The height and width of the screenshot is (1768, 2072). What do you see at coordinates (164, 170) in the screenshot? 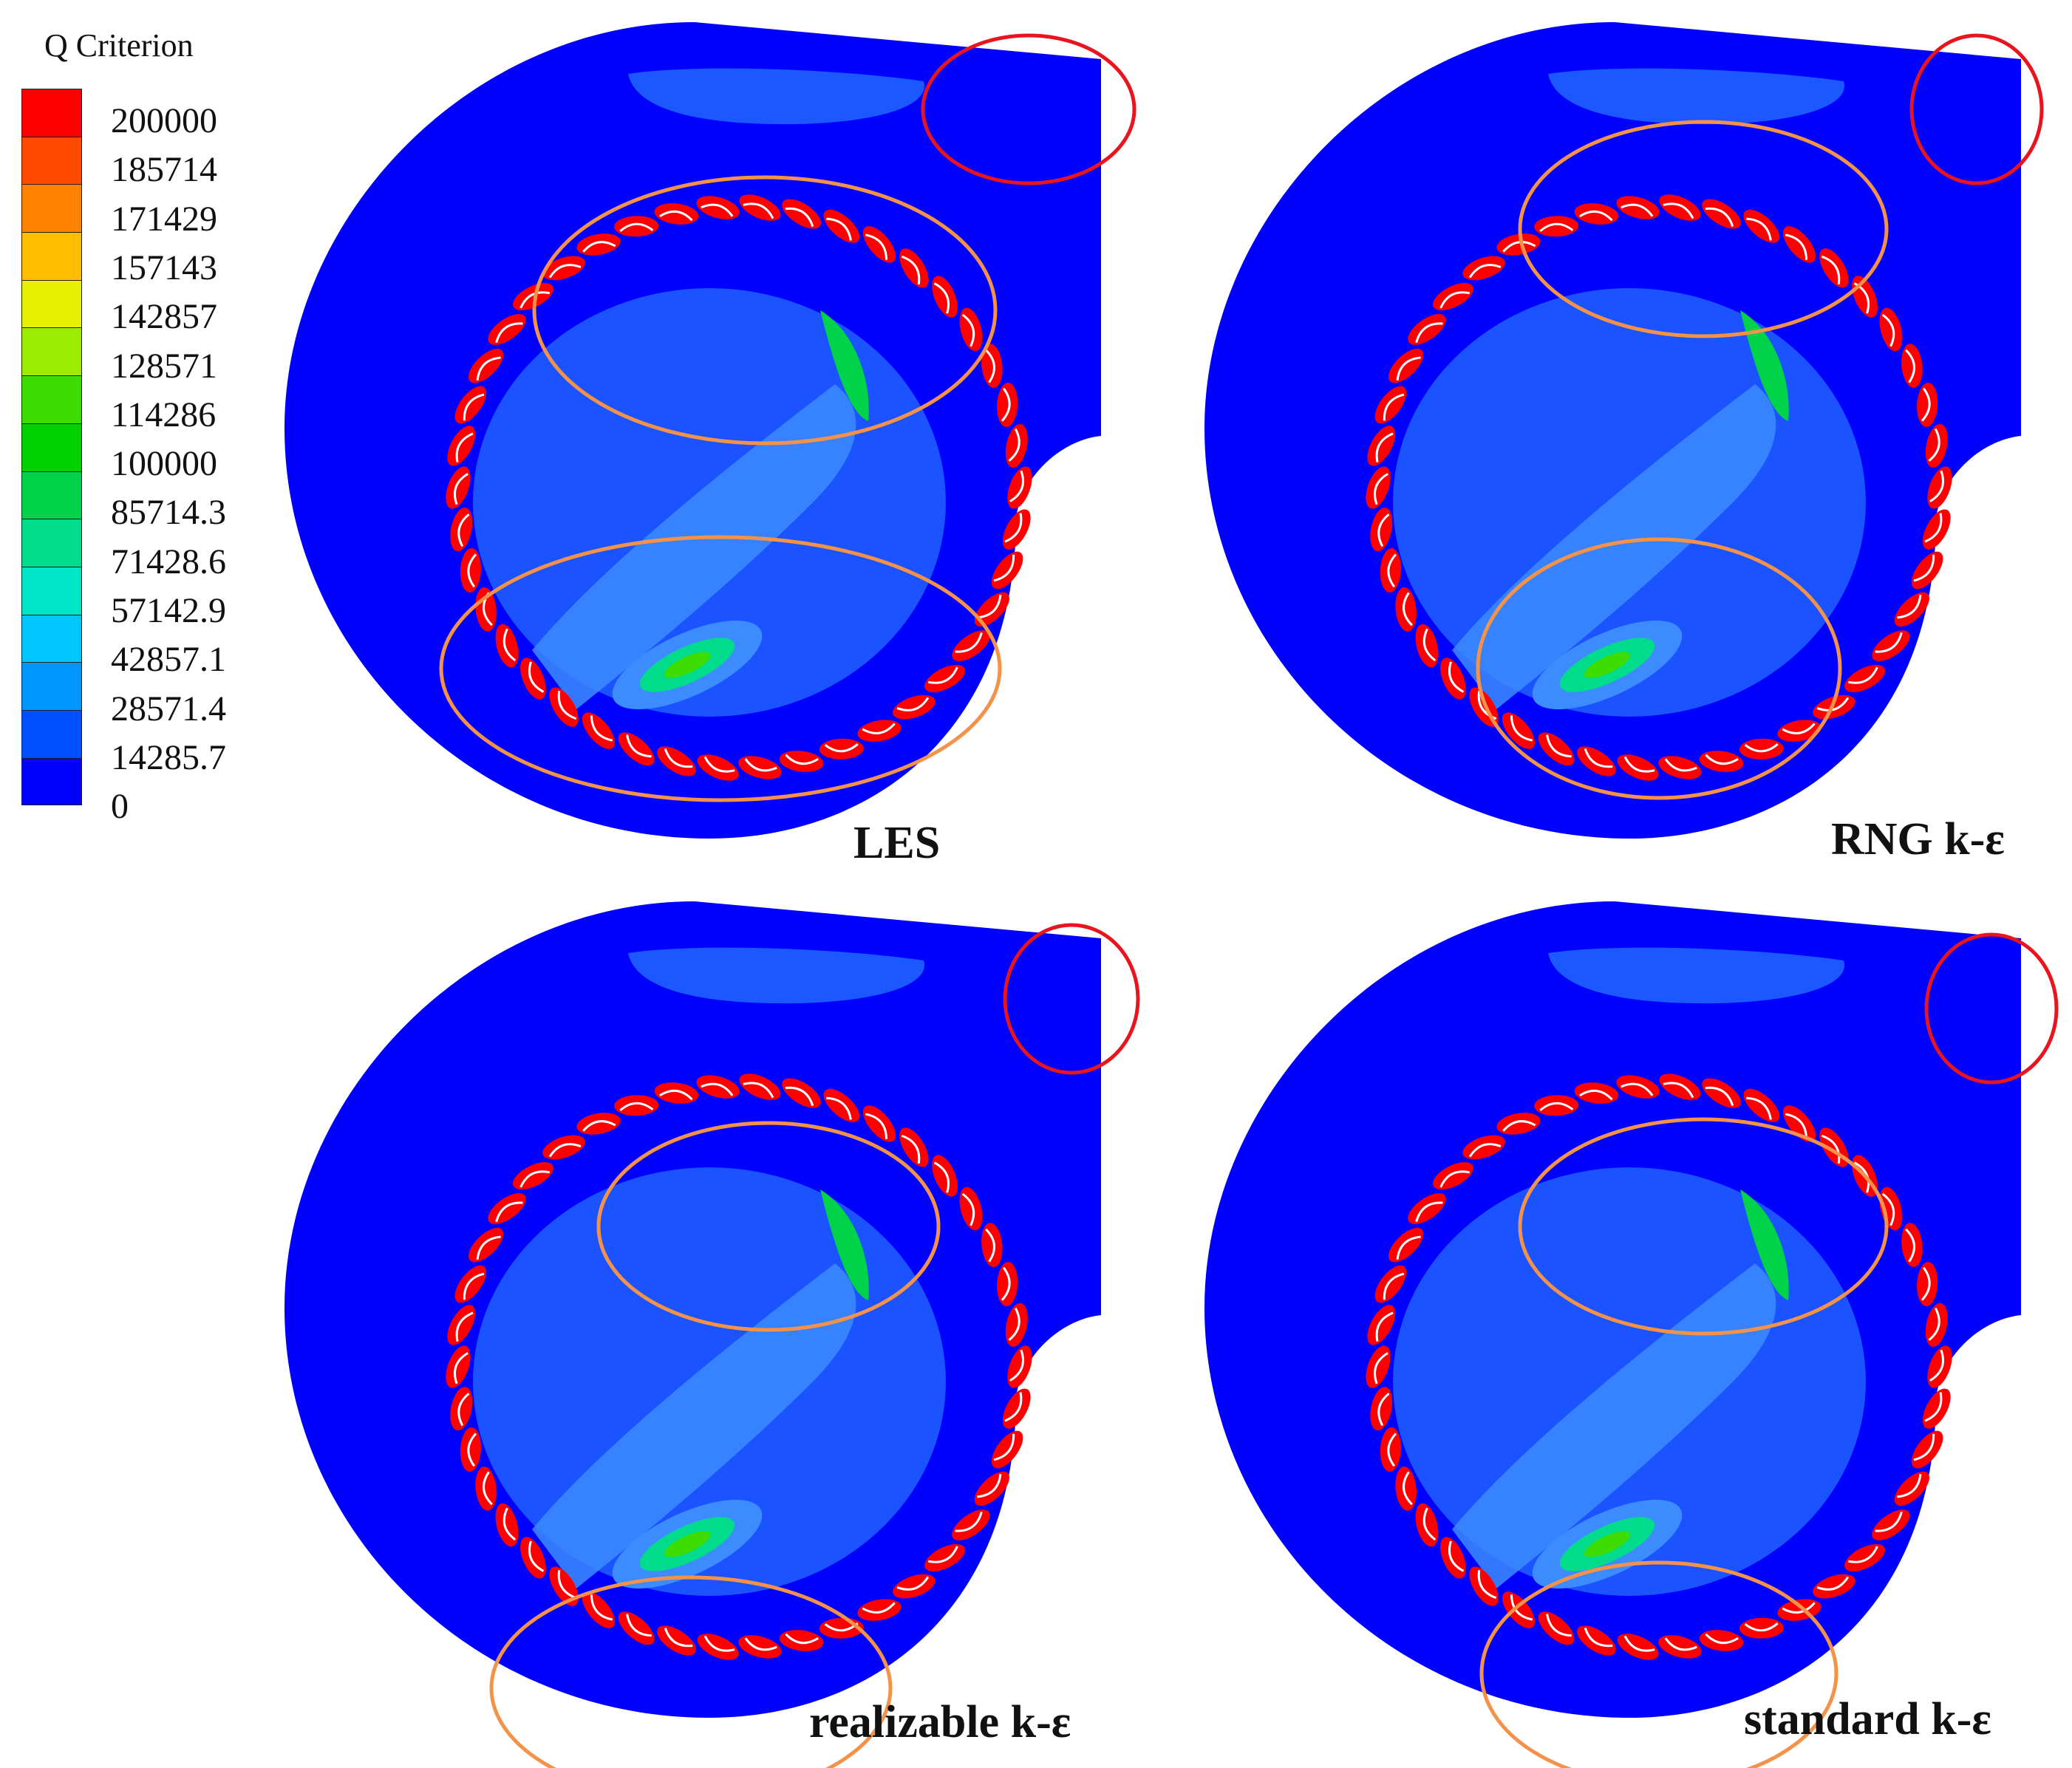
I see `legend-tick-label: 185714` at bounding box center [164, 170].